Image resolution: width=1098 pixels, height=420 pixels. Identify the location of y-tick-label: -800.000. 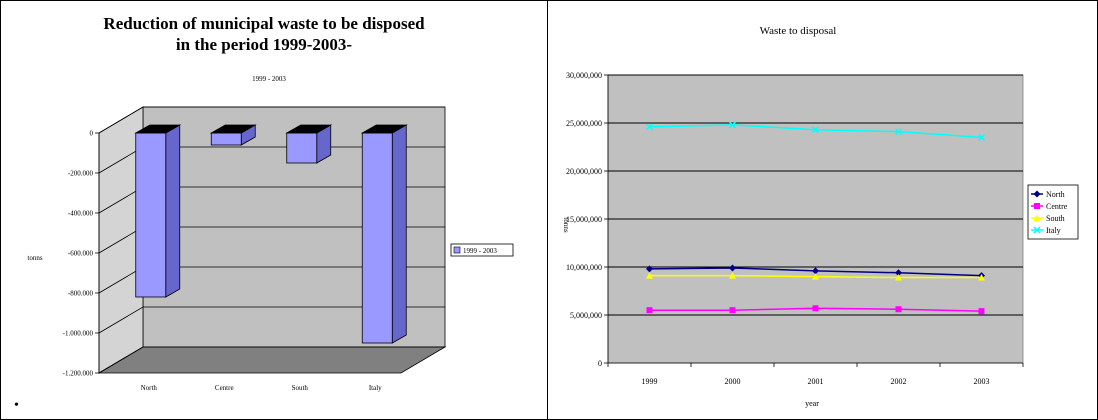
(81, 294).